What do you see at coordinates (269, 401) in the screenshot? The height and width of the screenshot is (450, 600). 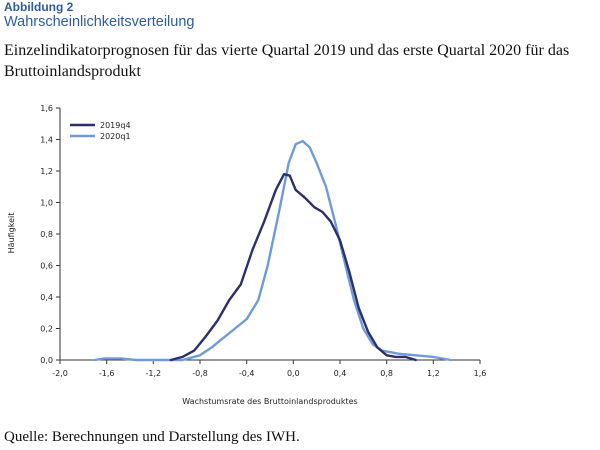 I see `x-axis-label: Wachstumsrate des Bruttoinlandsproduktes` at bounding box center [269, 401].